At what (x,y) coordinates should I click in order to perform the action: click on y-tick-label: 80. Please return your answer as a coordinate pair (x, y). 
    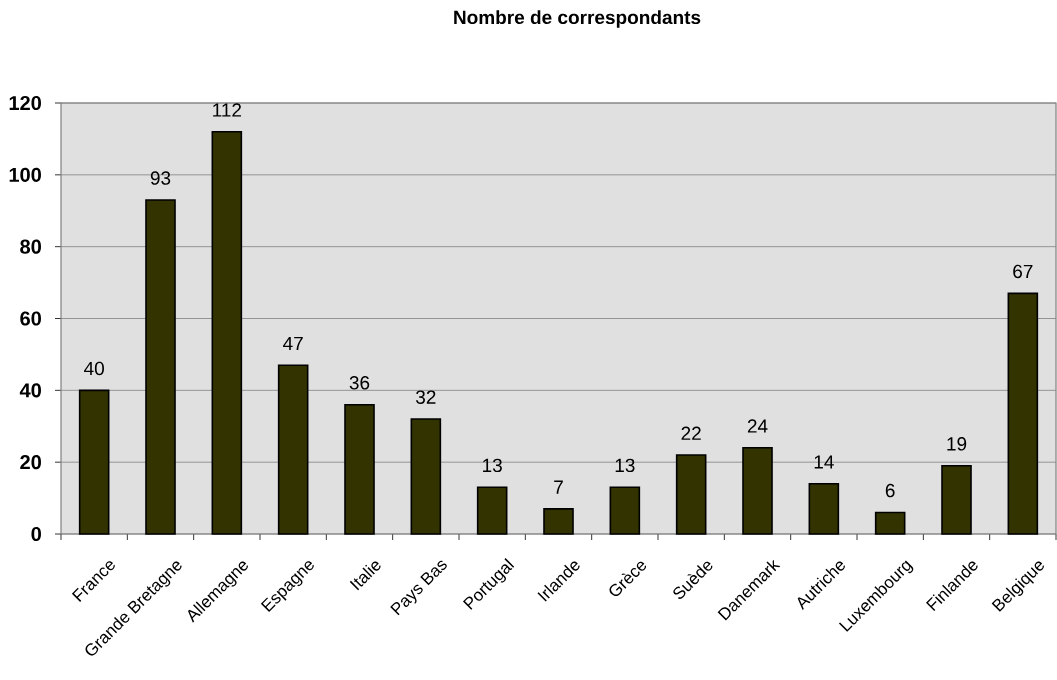
    Looking at the image, I should click on (30, 246).